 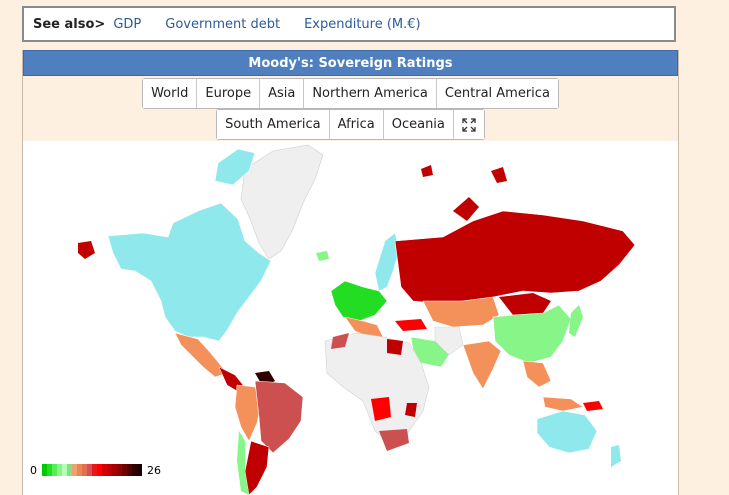 What do you see at coordinates (229, 93) in the screenshot?
I see `region-button-europe: Europe` at bounding box center [229, 93].